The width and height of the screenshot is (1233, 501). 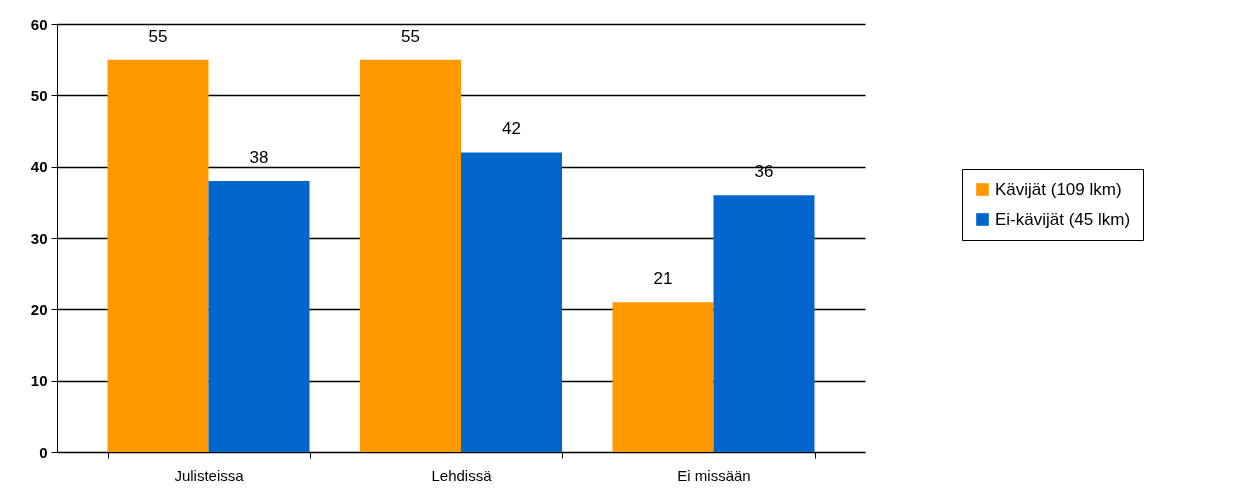 I want to click on y-tick-label: 50, so click(x=39, y=95).